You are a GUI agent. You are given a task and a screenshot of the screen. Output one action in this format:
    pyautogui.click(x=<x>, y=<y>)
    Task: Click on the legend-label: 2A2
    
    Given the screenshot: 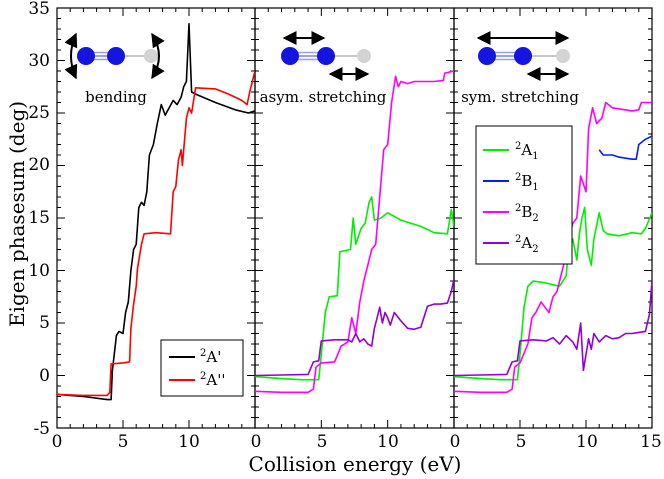 What is the action you would take?
    pyautogui.click(x=527, y=244)
    